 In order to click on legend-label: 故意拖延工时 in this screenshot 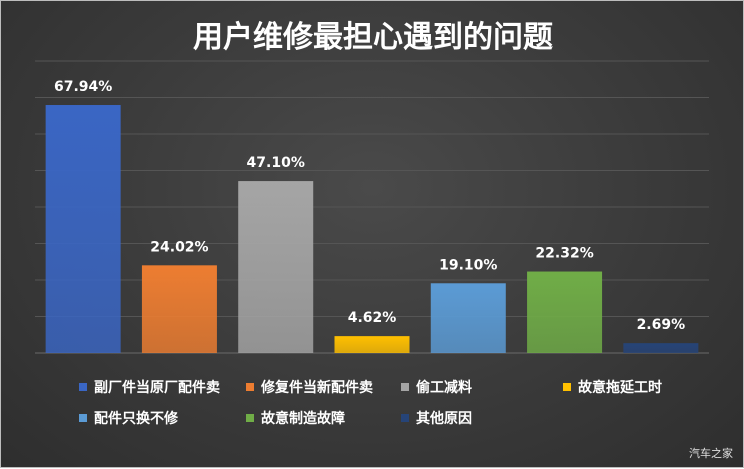, I will do `click(620, 388)`.